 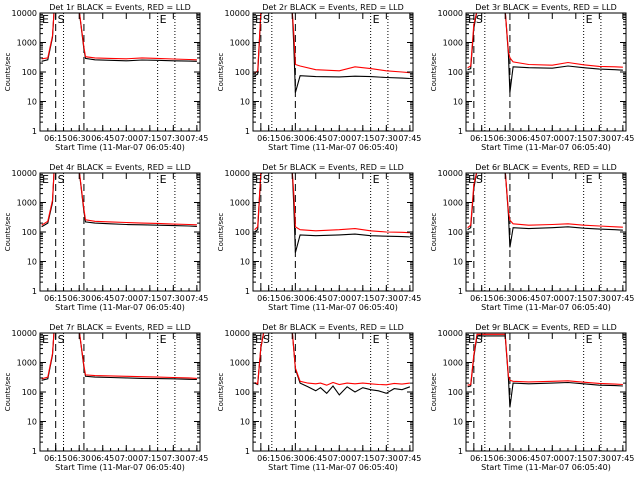 I want to click on plot-frame, so click(x=120, y=72).